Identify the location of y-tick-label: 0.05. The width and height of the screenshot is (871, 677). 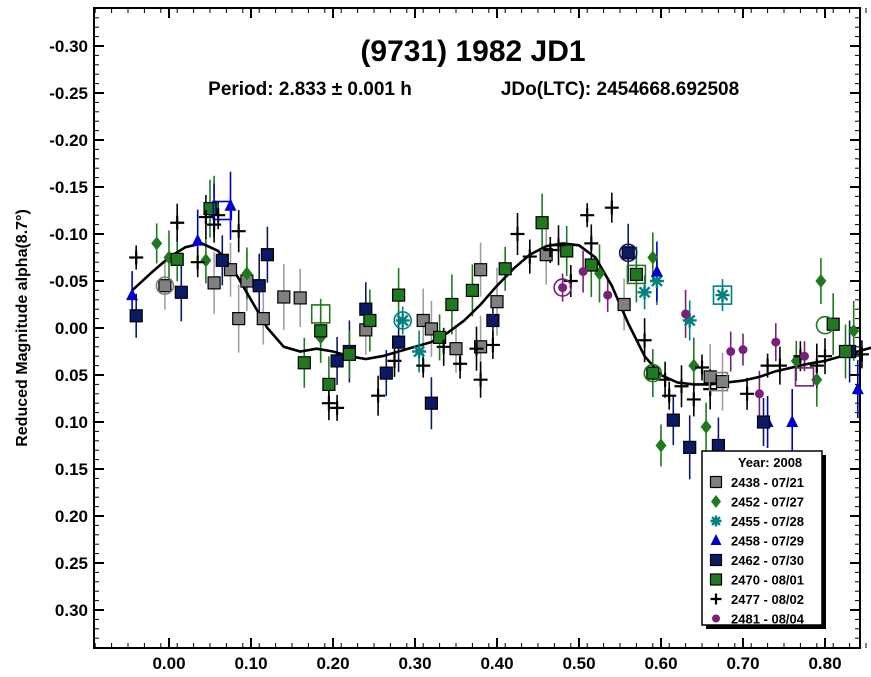
(71, 375).